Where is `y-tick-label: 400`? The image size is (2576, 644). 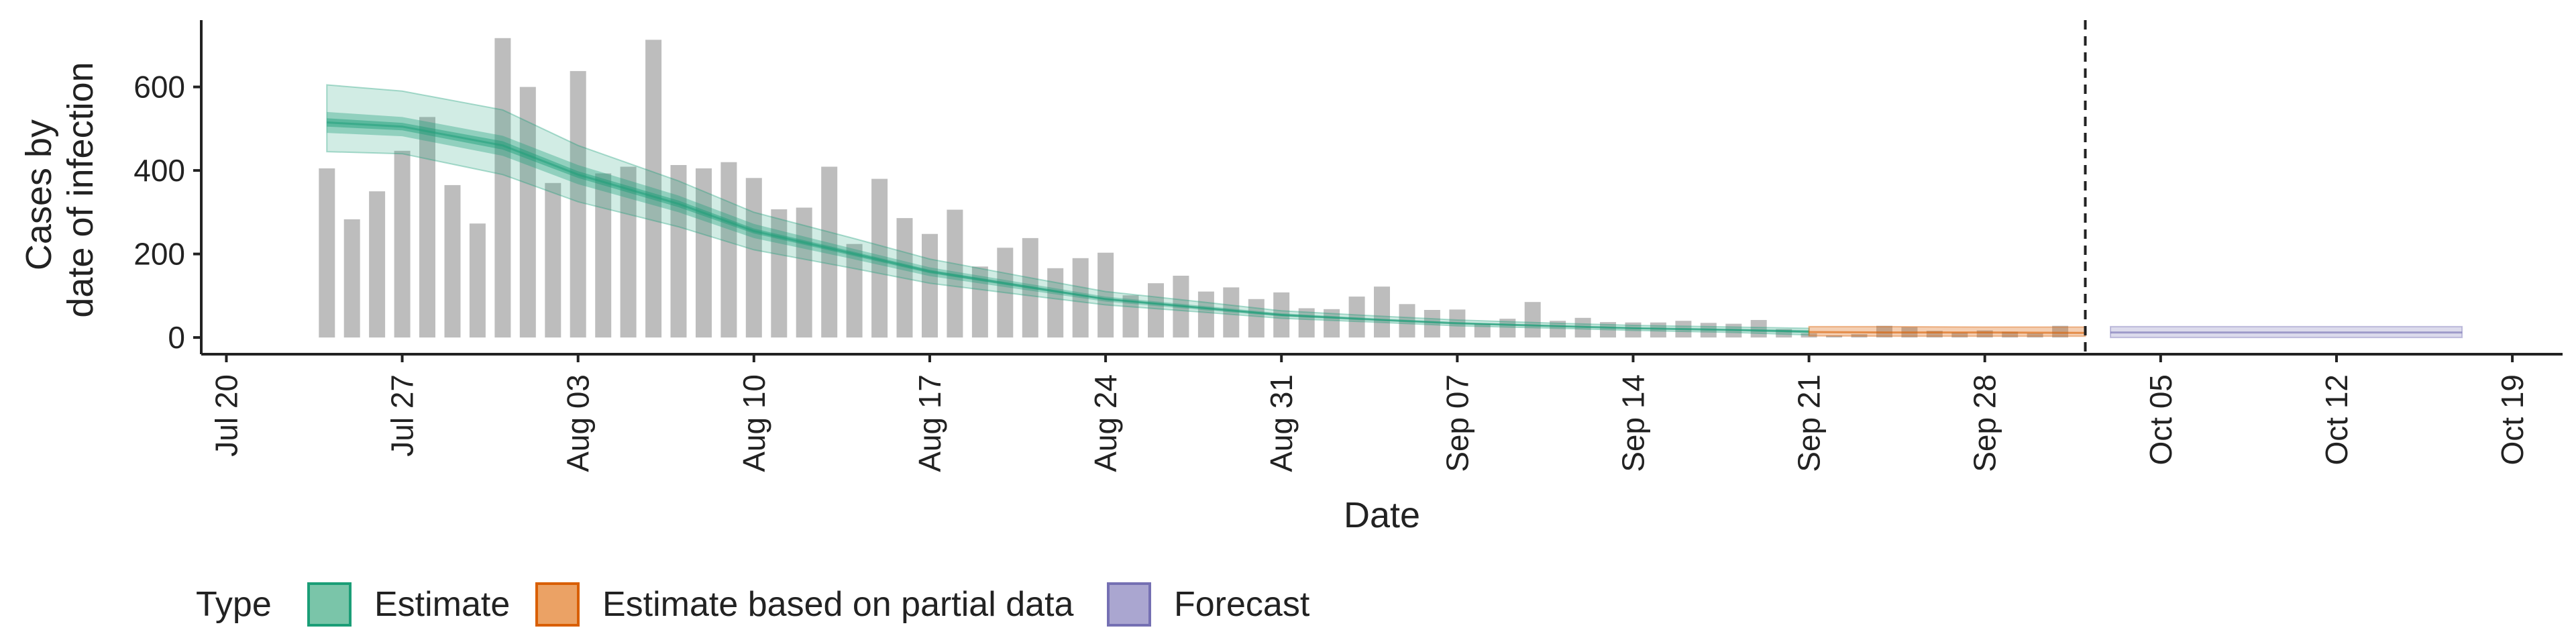 y-tick-label: 400 is located at coordinates (159, 170).